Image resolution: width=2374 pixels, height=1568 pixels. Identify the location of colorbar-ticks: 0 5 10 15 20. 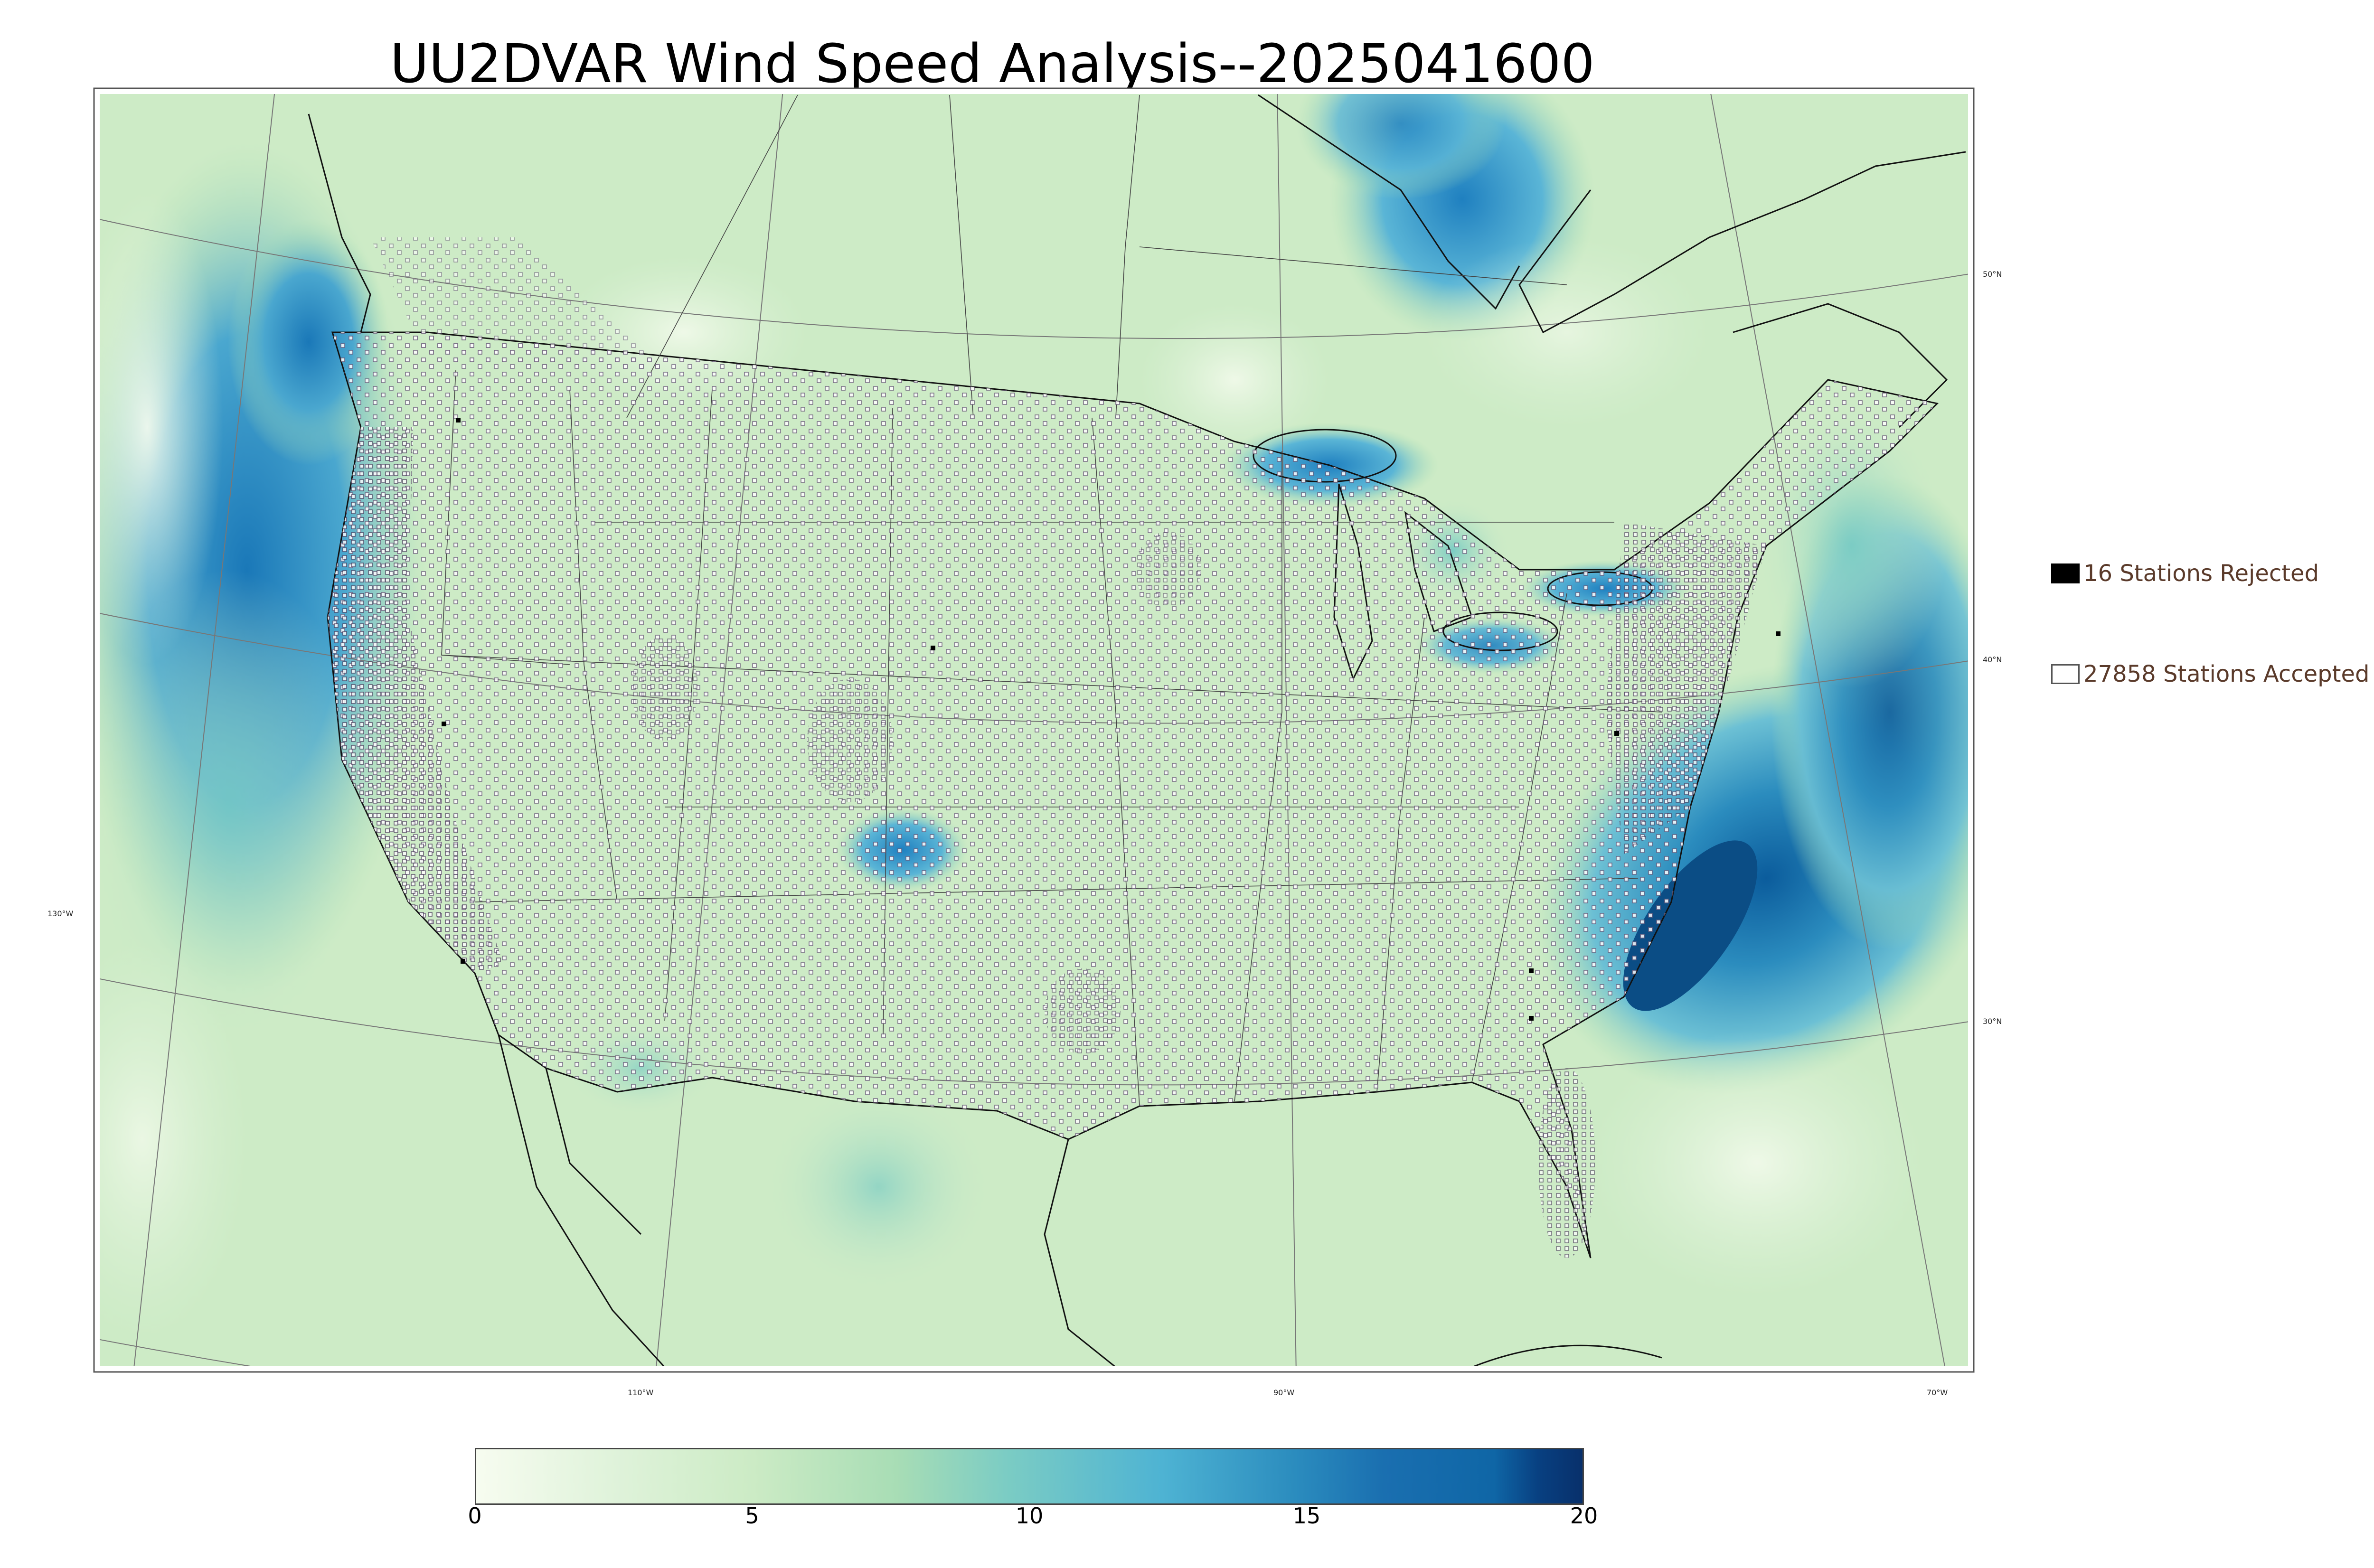
(1033, 1517).